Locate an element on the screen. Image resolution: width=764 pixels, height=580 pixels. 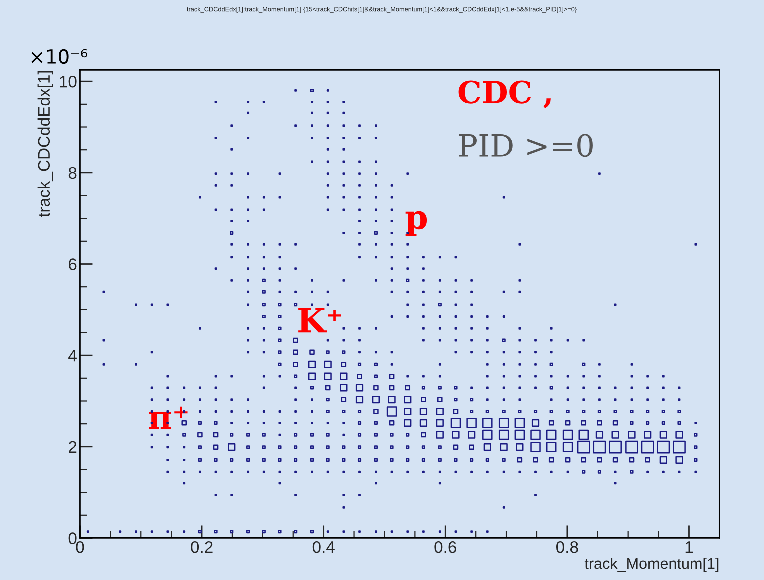
y-tick-label: 4 is located at coordinates (72, 356).